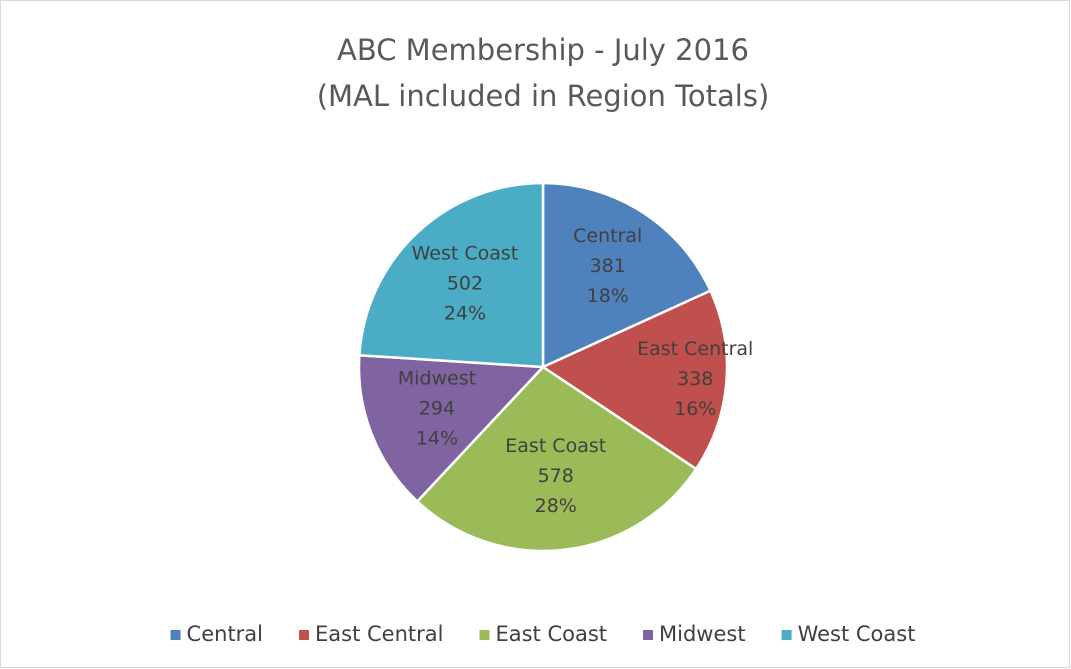 The height and width of the screenshot is (669, 1071). I want to click on slice-label-percent: 18%, so click(608, 296).